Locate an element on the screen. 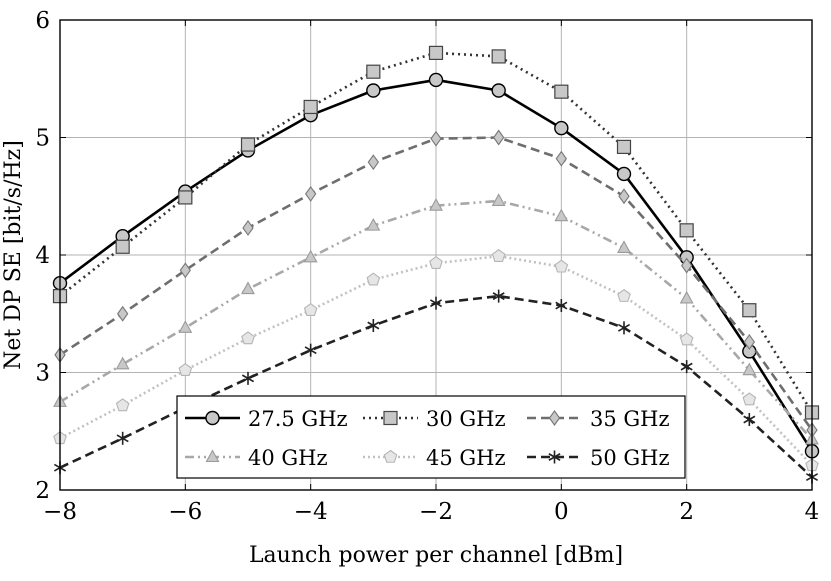 The image size is (831, 581). legend-entry: 45 GHz is located at coordinates (434, 458).